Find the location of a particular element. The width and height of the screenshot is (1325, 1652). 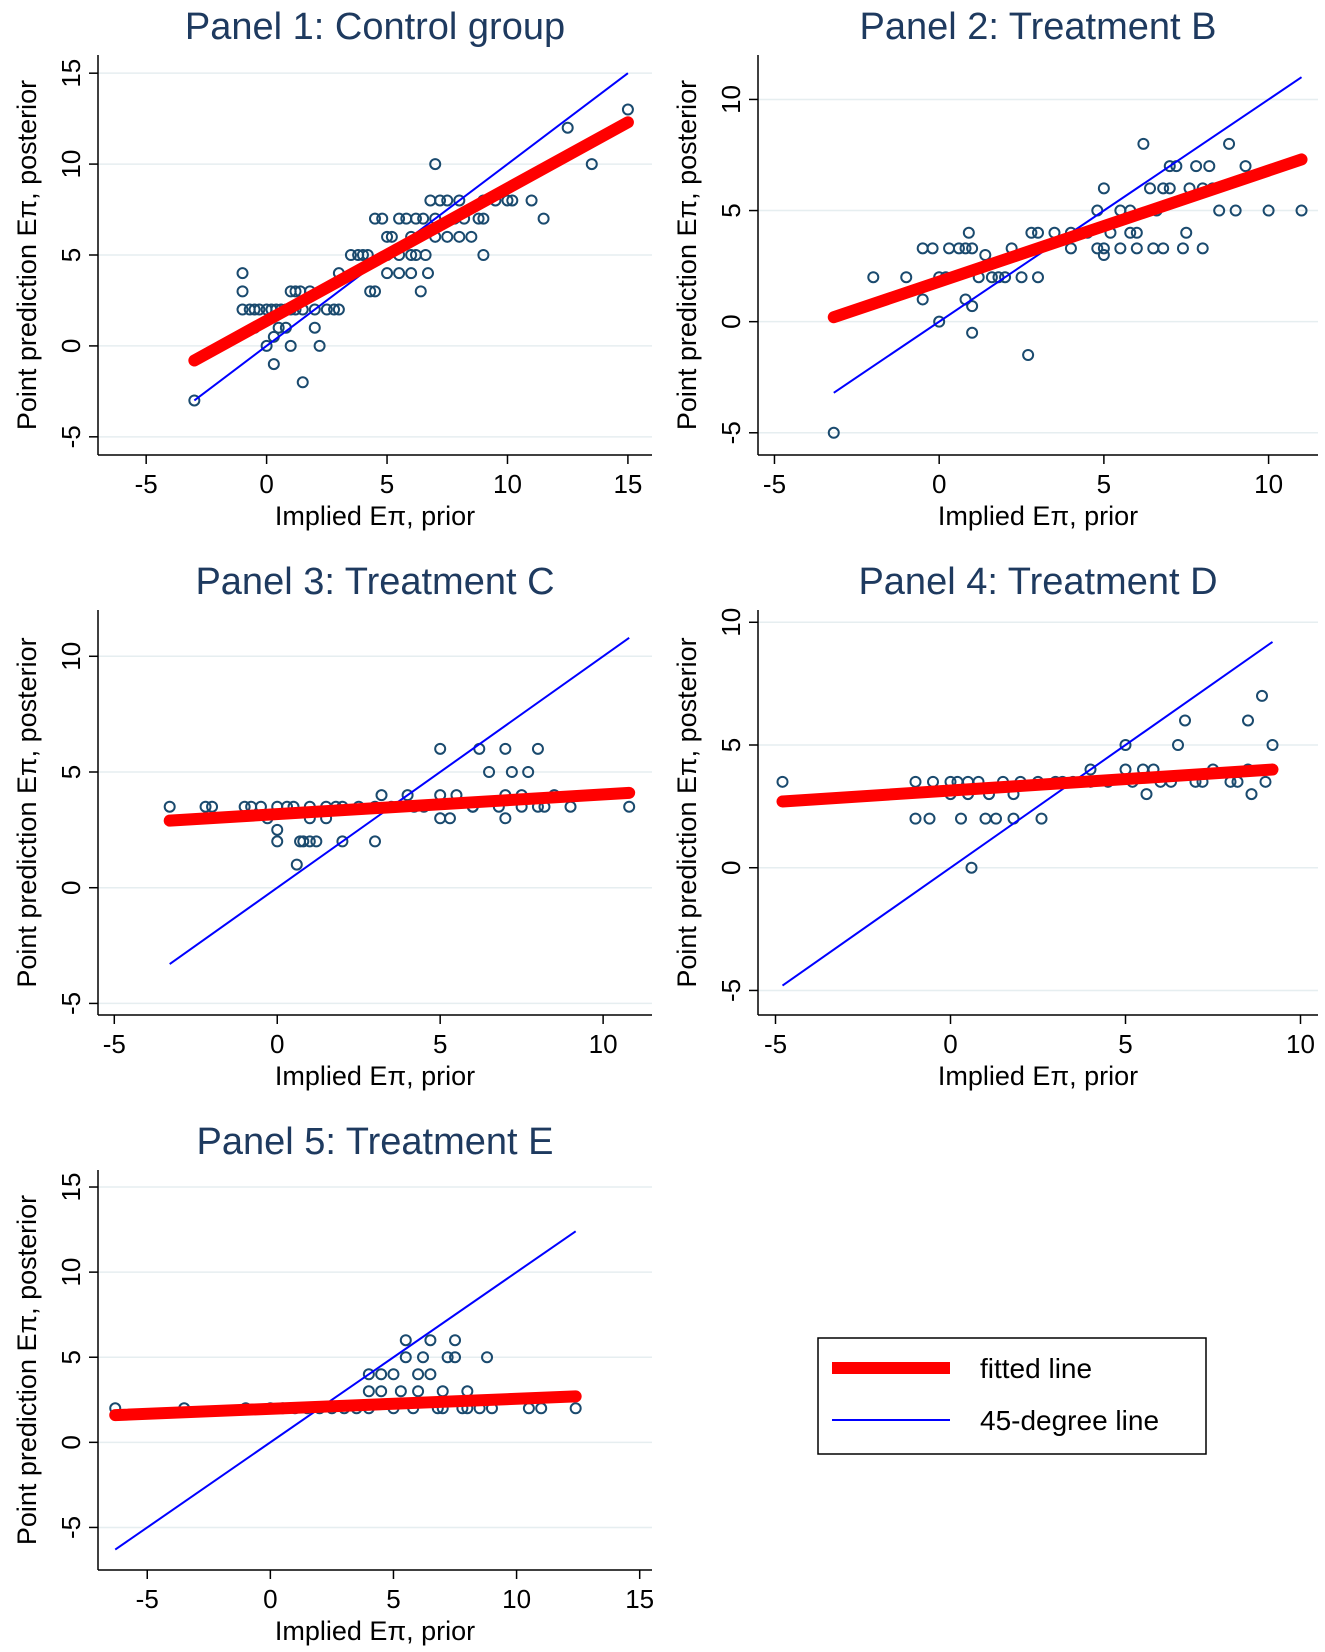

y-tick-label-4: 15 is located at coordinates (71, 1187).